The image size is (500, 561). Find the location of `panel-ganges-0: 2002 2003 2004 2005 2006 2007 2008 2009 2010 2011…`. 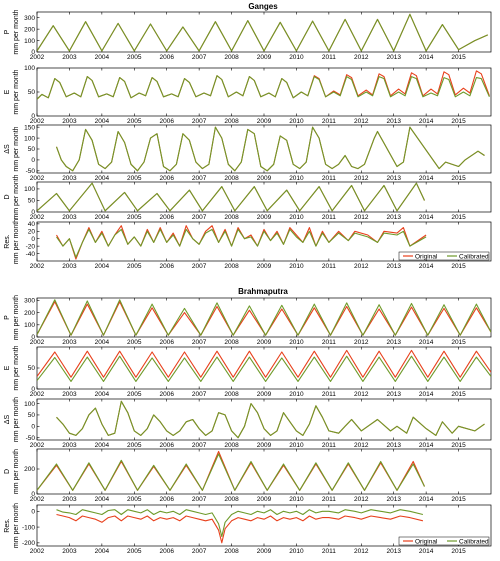

panel-ganges-0: 2002 2003 2004 2005 2006 2007 2008 2009 2010 2011… is located at coordinates (248, 35).